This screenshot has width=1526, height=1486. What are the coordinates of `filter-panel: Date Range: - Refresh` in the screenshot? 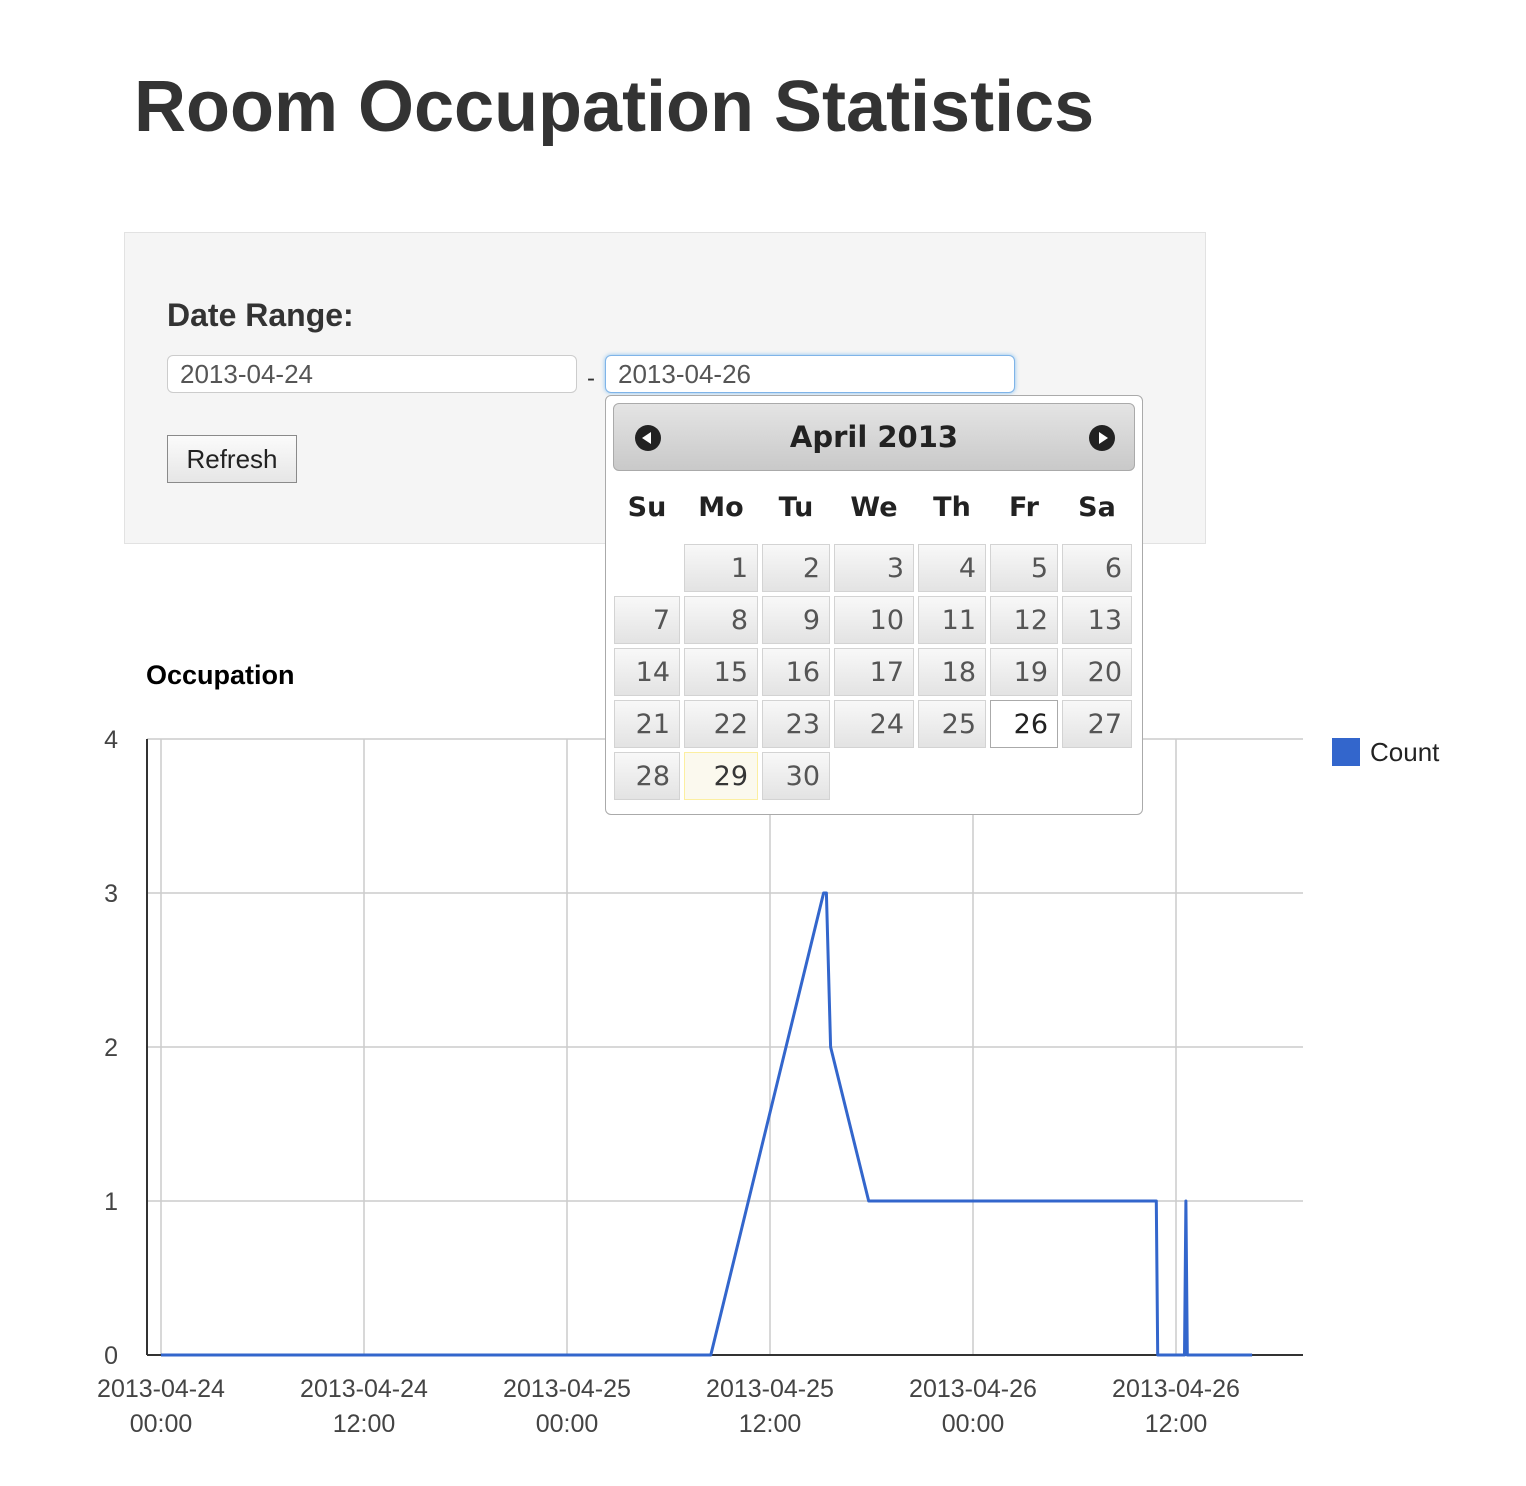 It's located at (665, 388).